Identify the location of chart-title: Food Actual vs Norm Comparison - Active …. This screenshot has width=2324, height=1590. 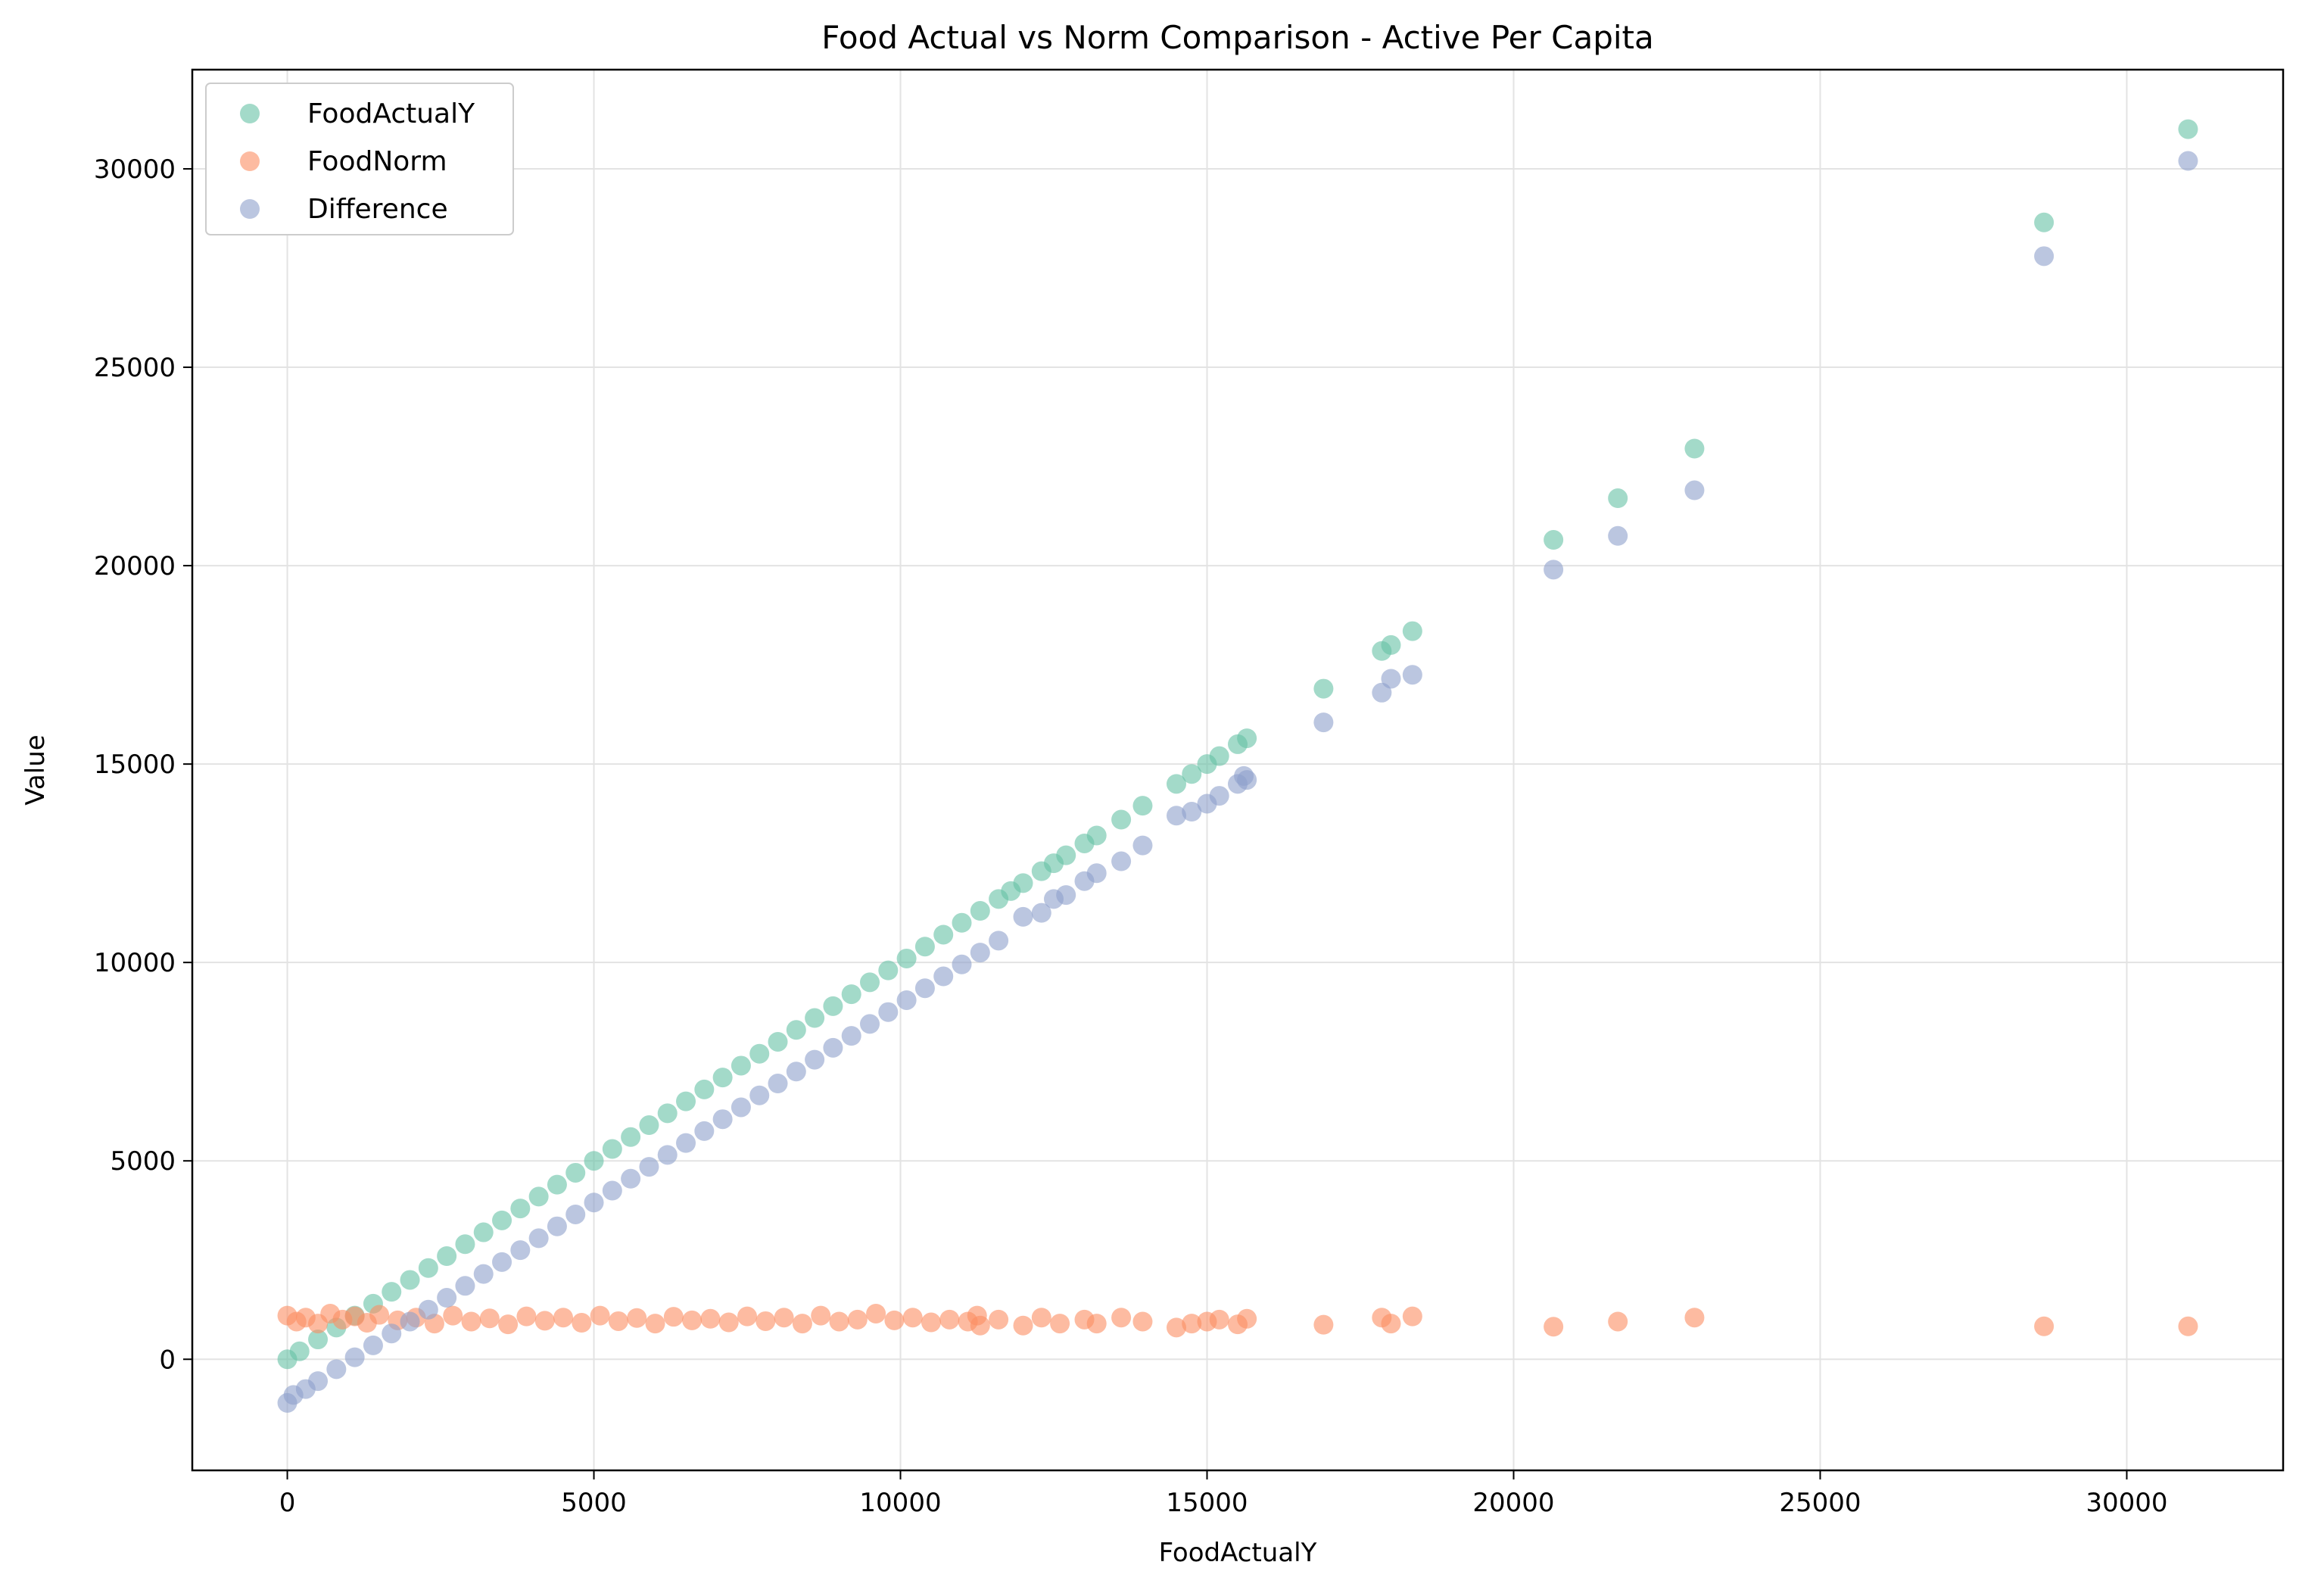
(1237, 37).